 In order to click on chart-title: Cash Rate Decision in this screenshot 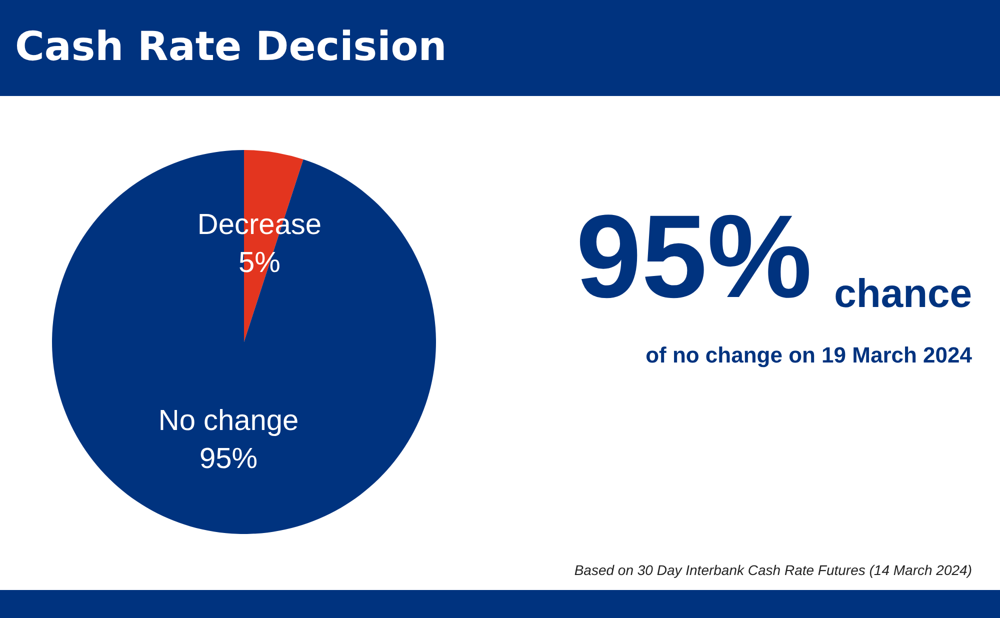, I will do `click(231, 47)`.